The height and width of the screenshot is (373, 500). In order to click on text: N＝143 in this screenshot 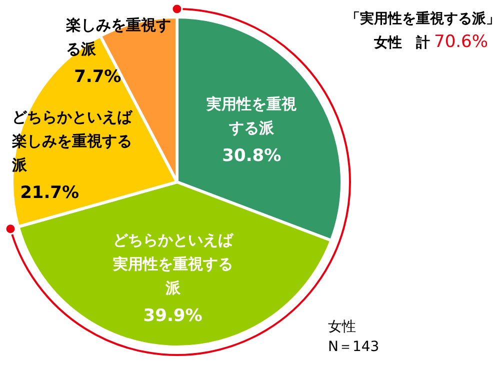, I will do `click(354, 347)`.